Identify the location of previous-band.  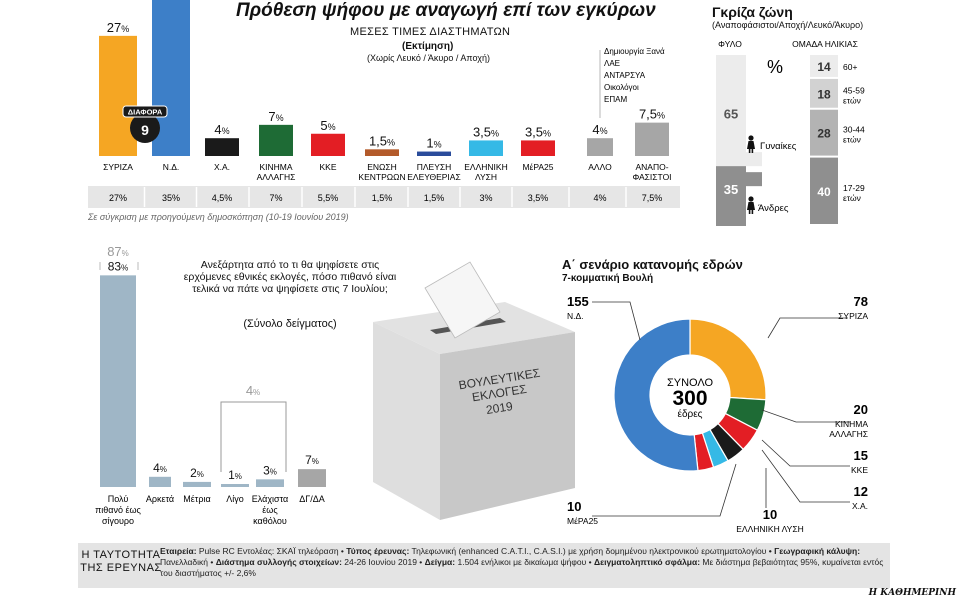
(384, 197).